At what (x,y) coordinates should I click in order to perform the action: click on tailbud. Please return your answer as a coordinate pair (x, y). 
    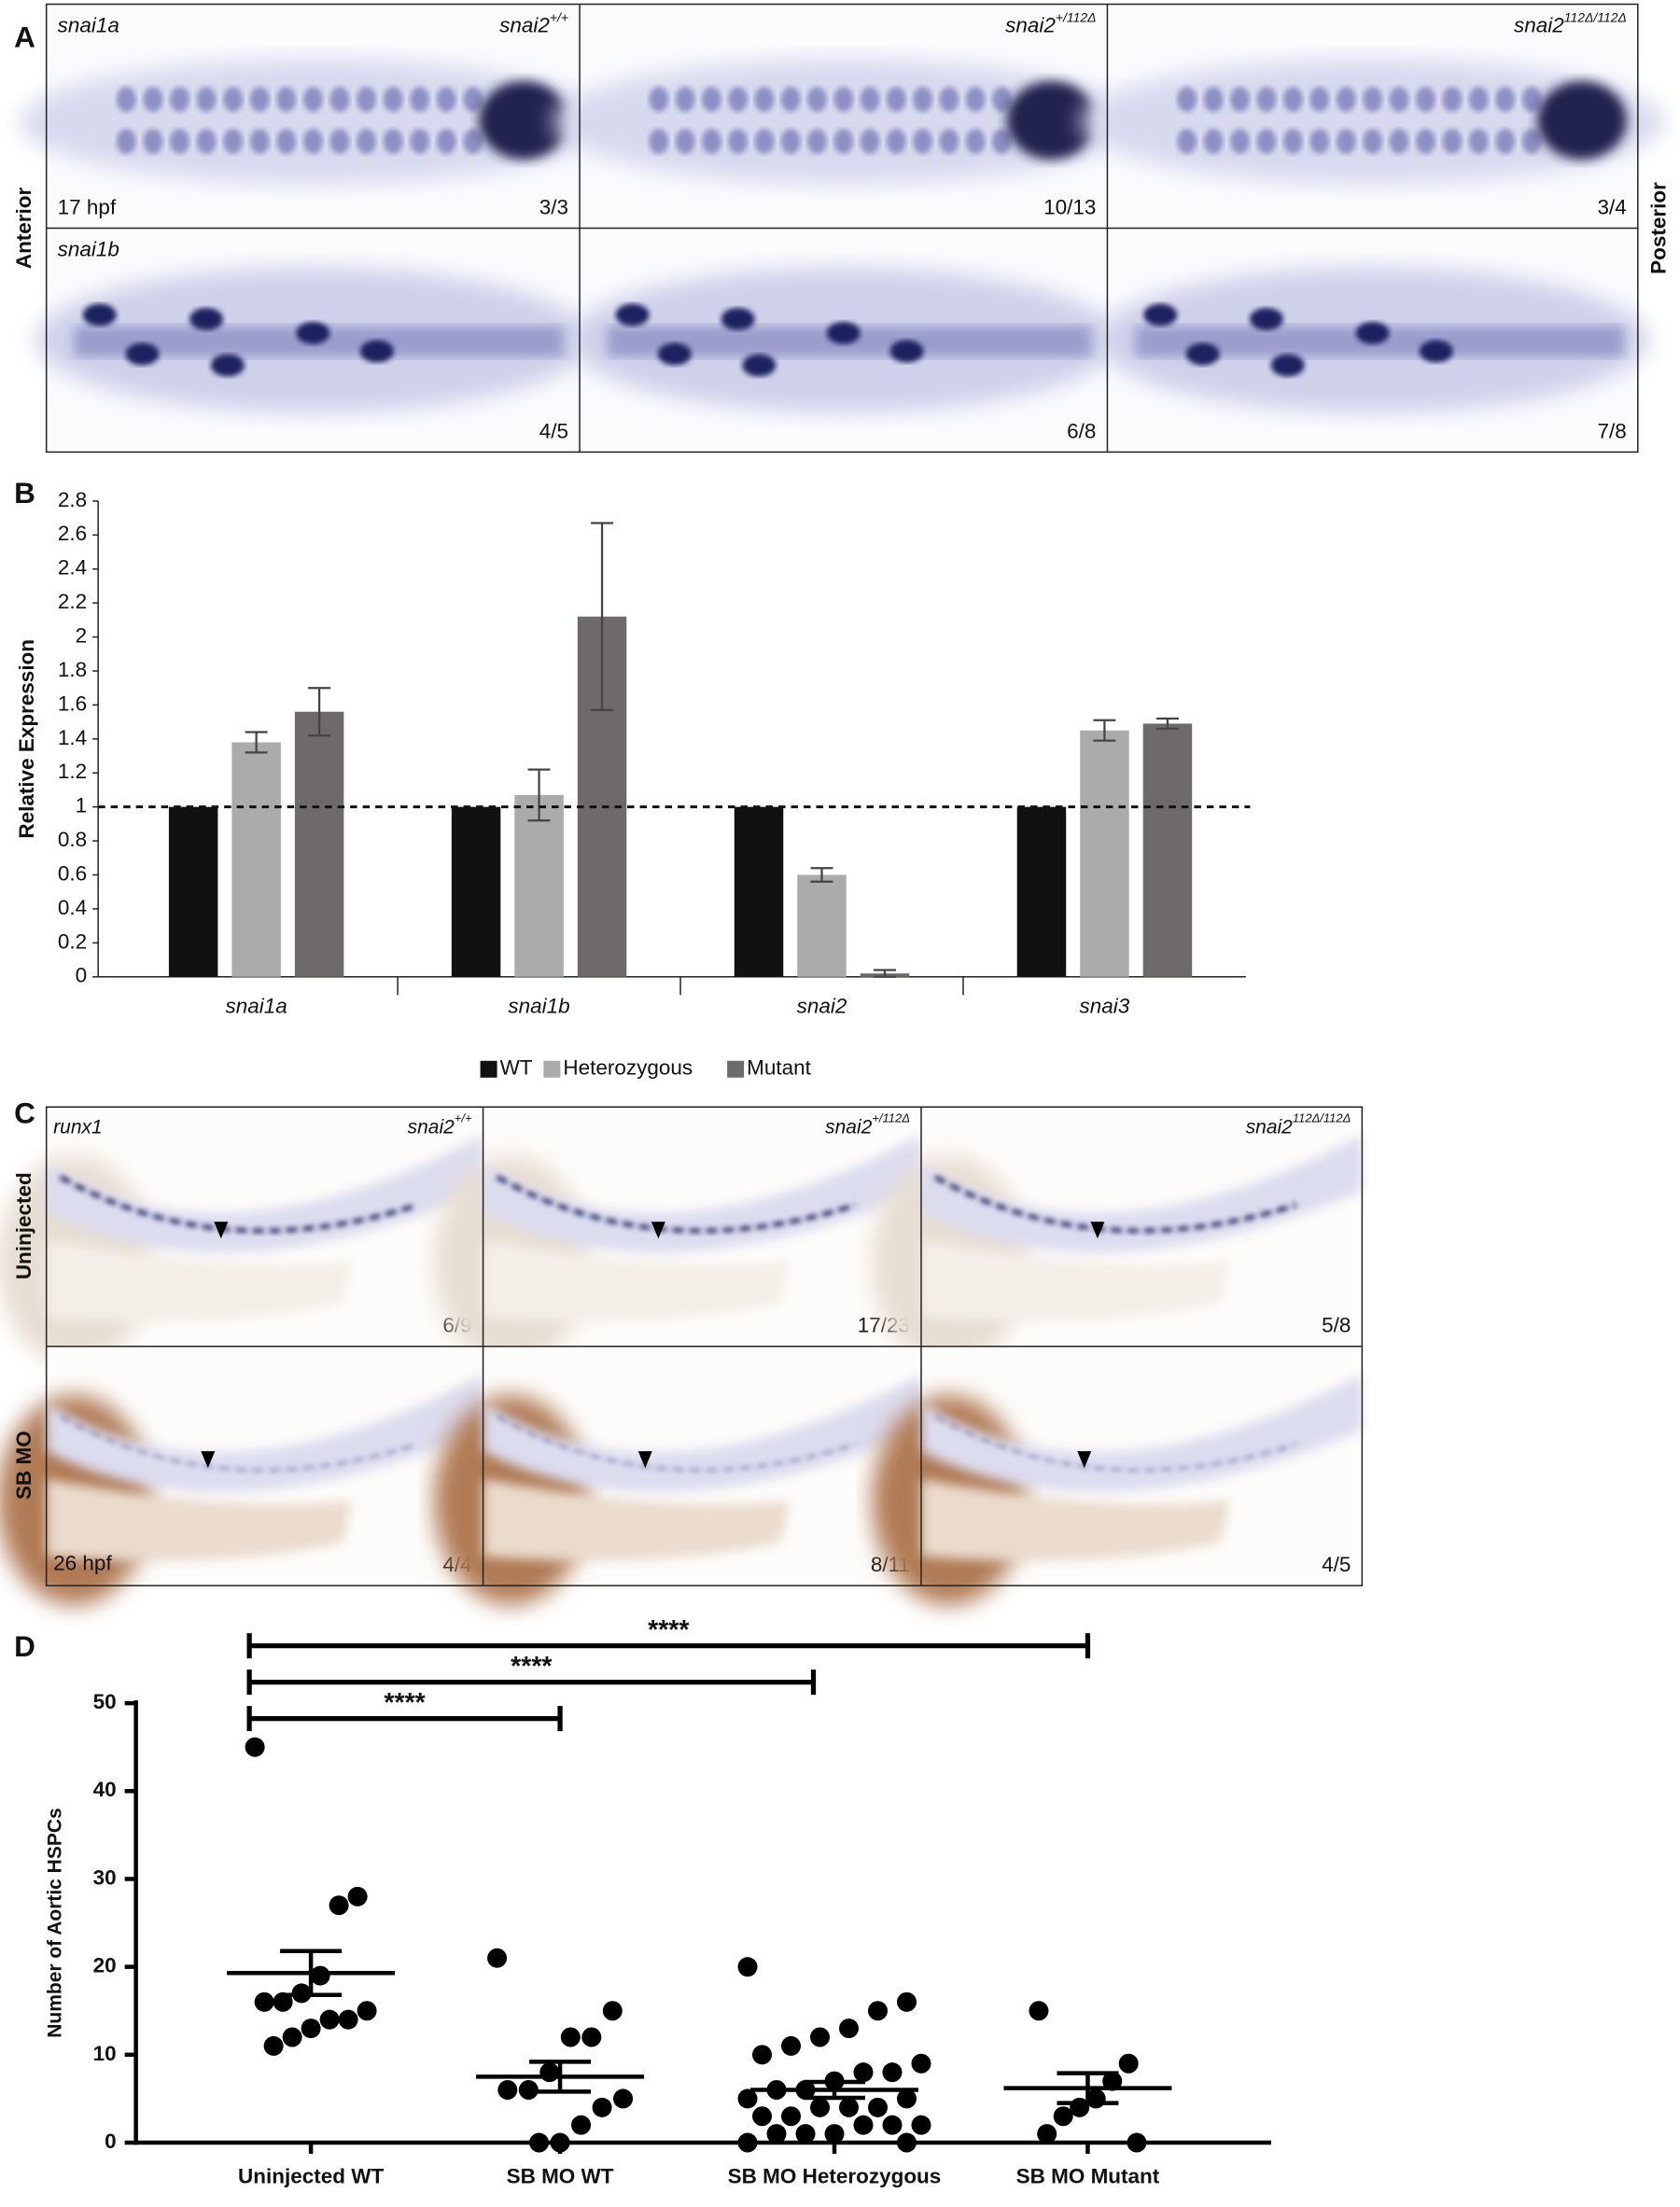
    Looking at the image, I should click on (1051, 120).